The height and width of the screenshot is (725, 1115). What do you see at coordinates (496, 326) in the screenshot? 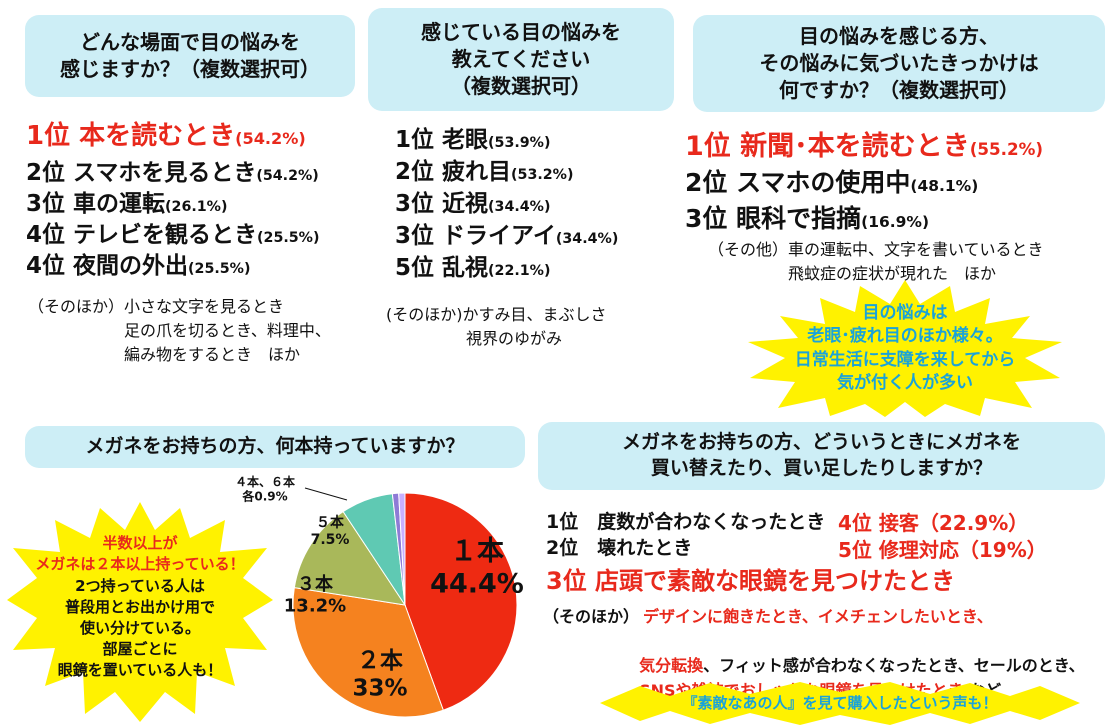
I see `panel2-other: (そのほか)かすみ目、まぶしさ 視界のゆがみ` at bounding box center [496, 326].